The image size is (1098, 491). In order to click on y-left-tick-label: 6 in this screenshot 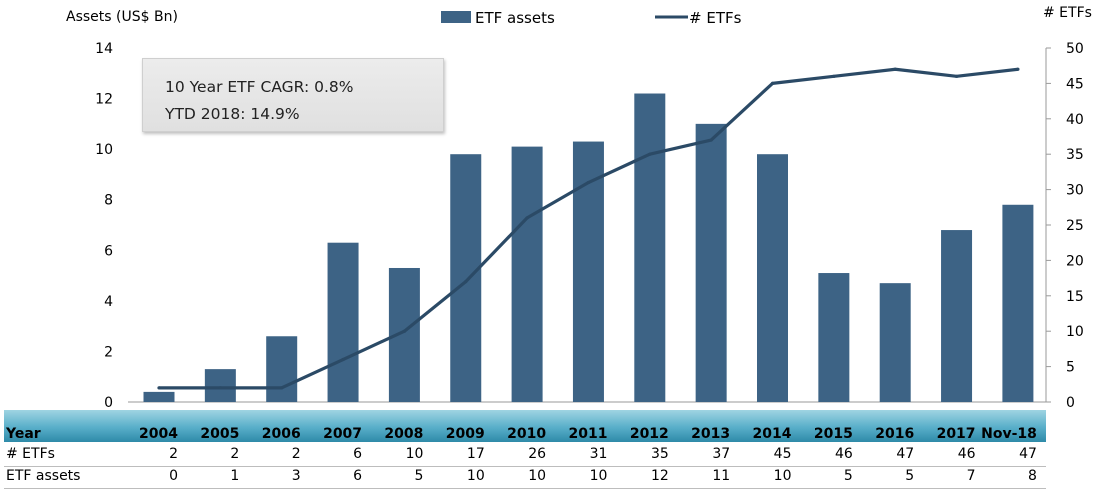, I will do `click(108, 251)`.